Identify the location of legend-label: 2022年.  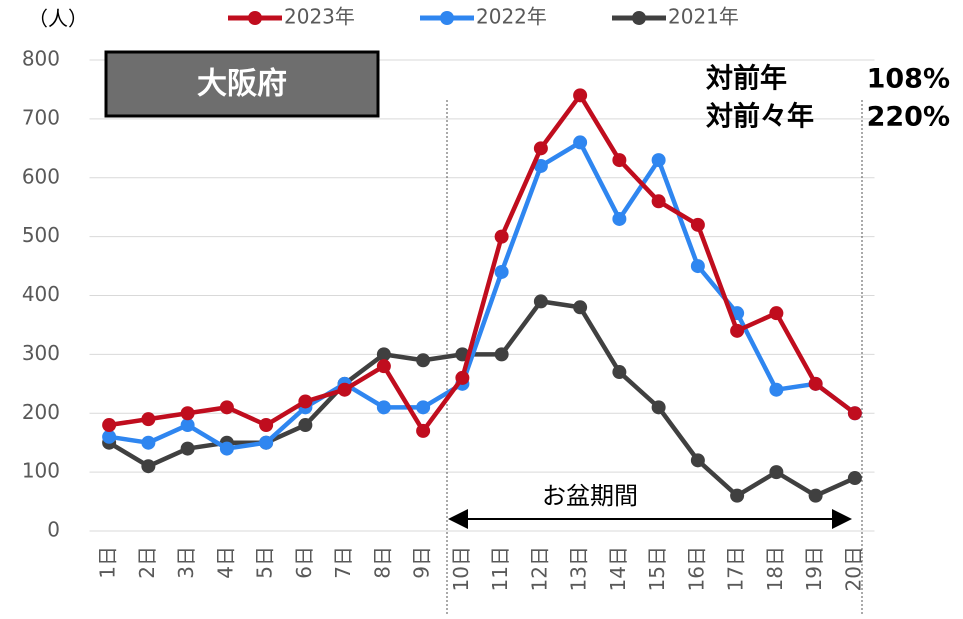
(511, 17).